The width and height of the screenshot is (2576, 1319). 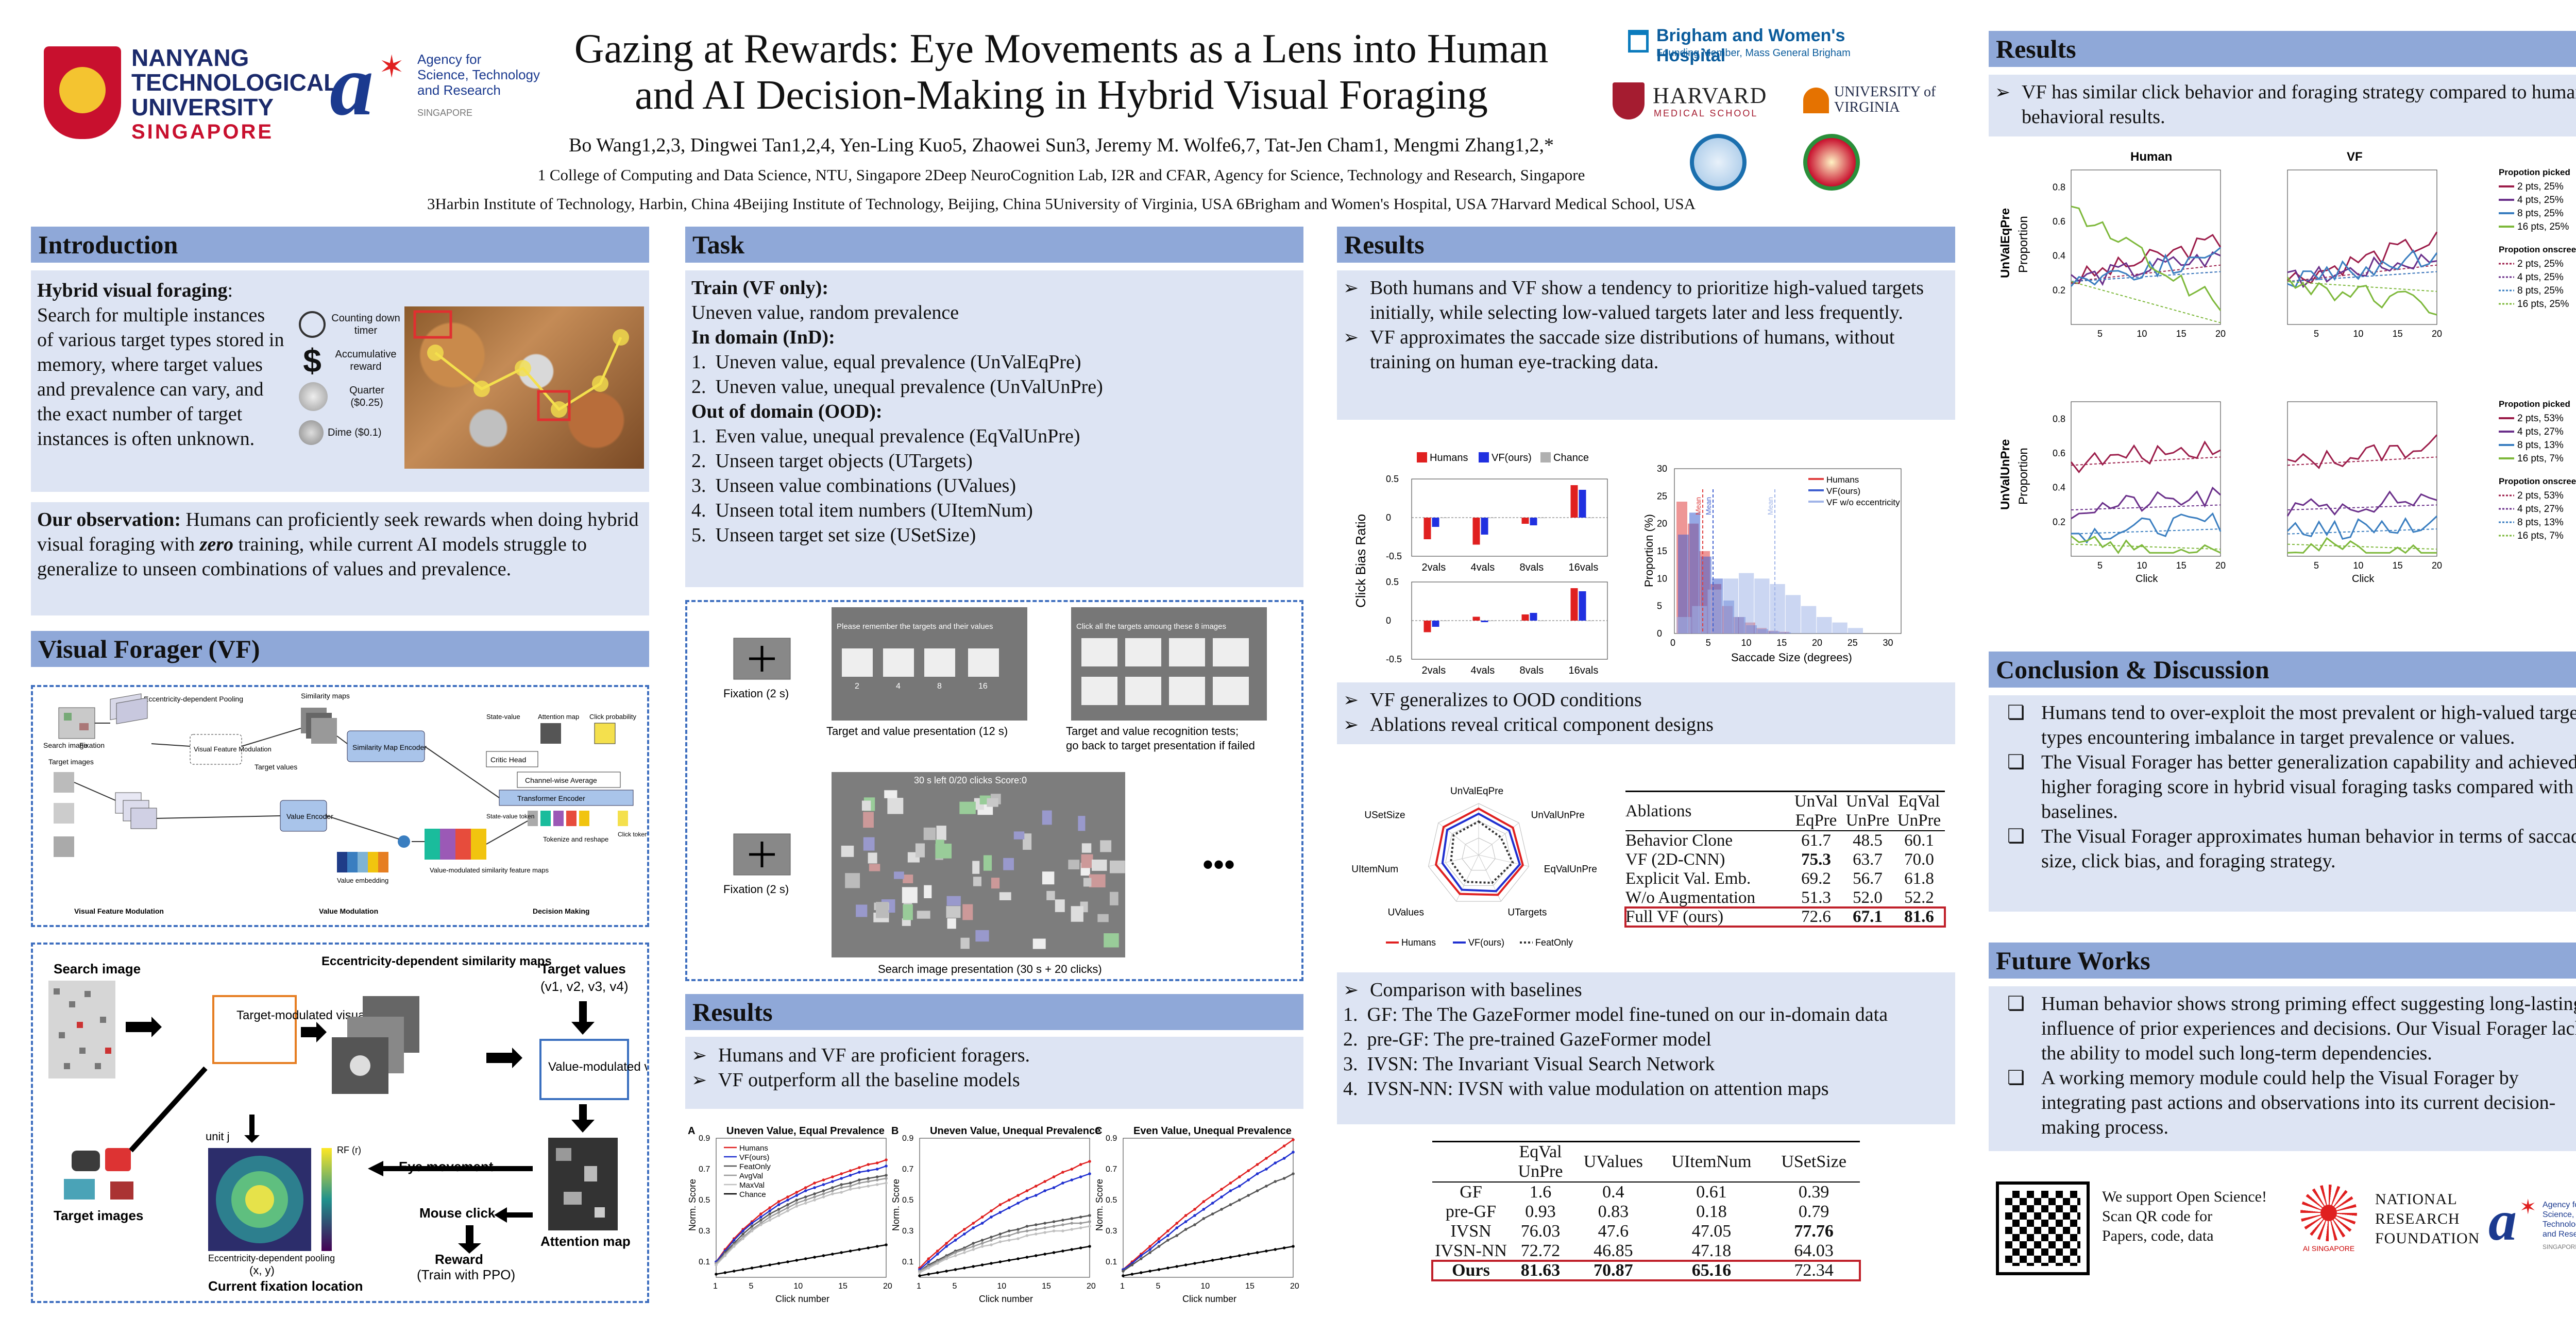 I want to click on y-tick-label: 20, so click(x=1662, y=524).